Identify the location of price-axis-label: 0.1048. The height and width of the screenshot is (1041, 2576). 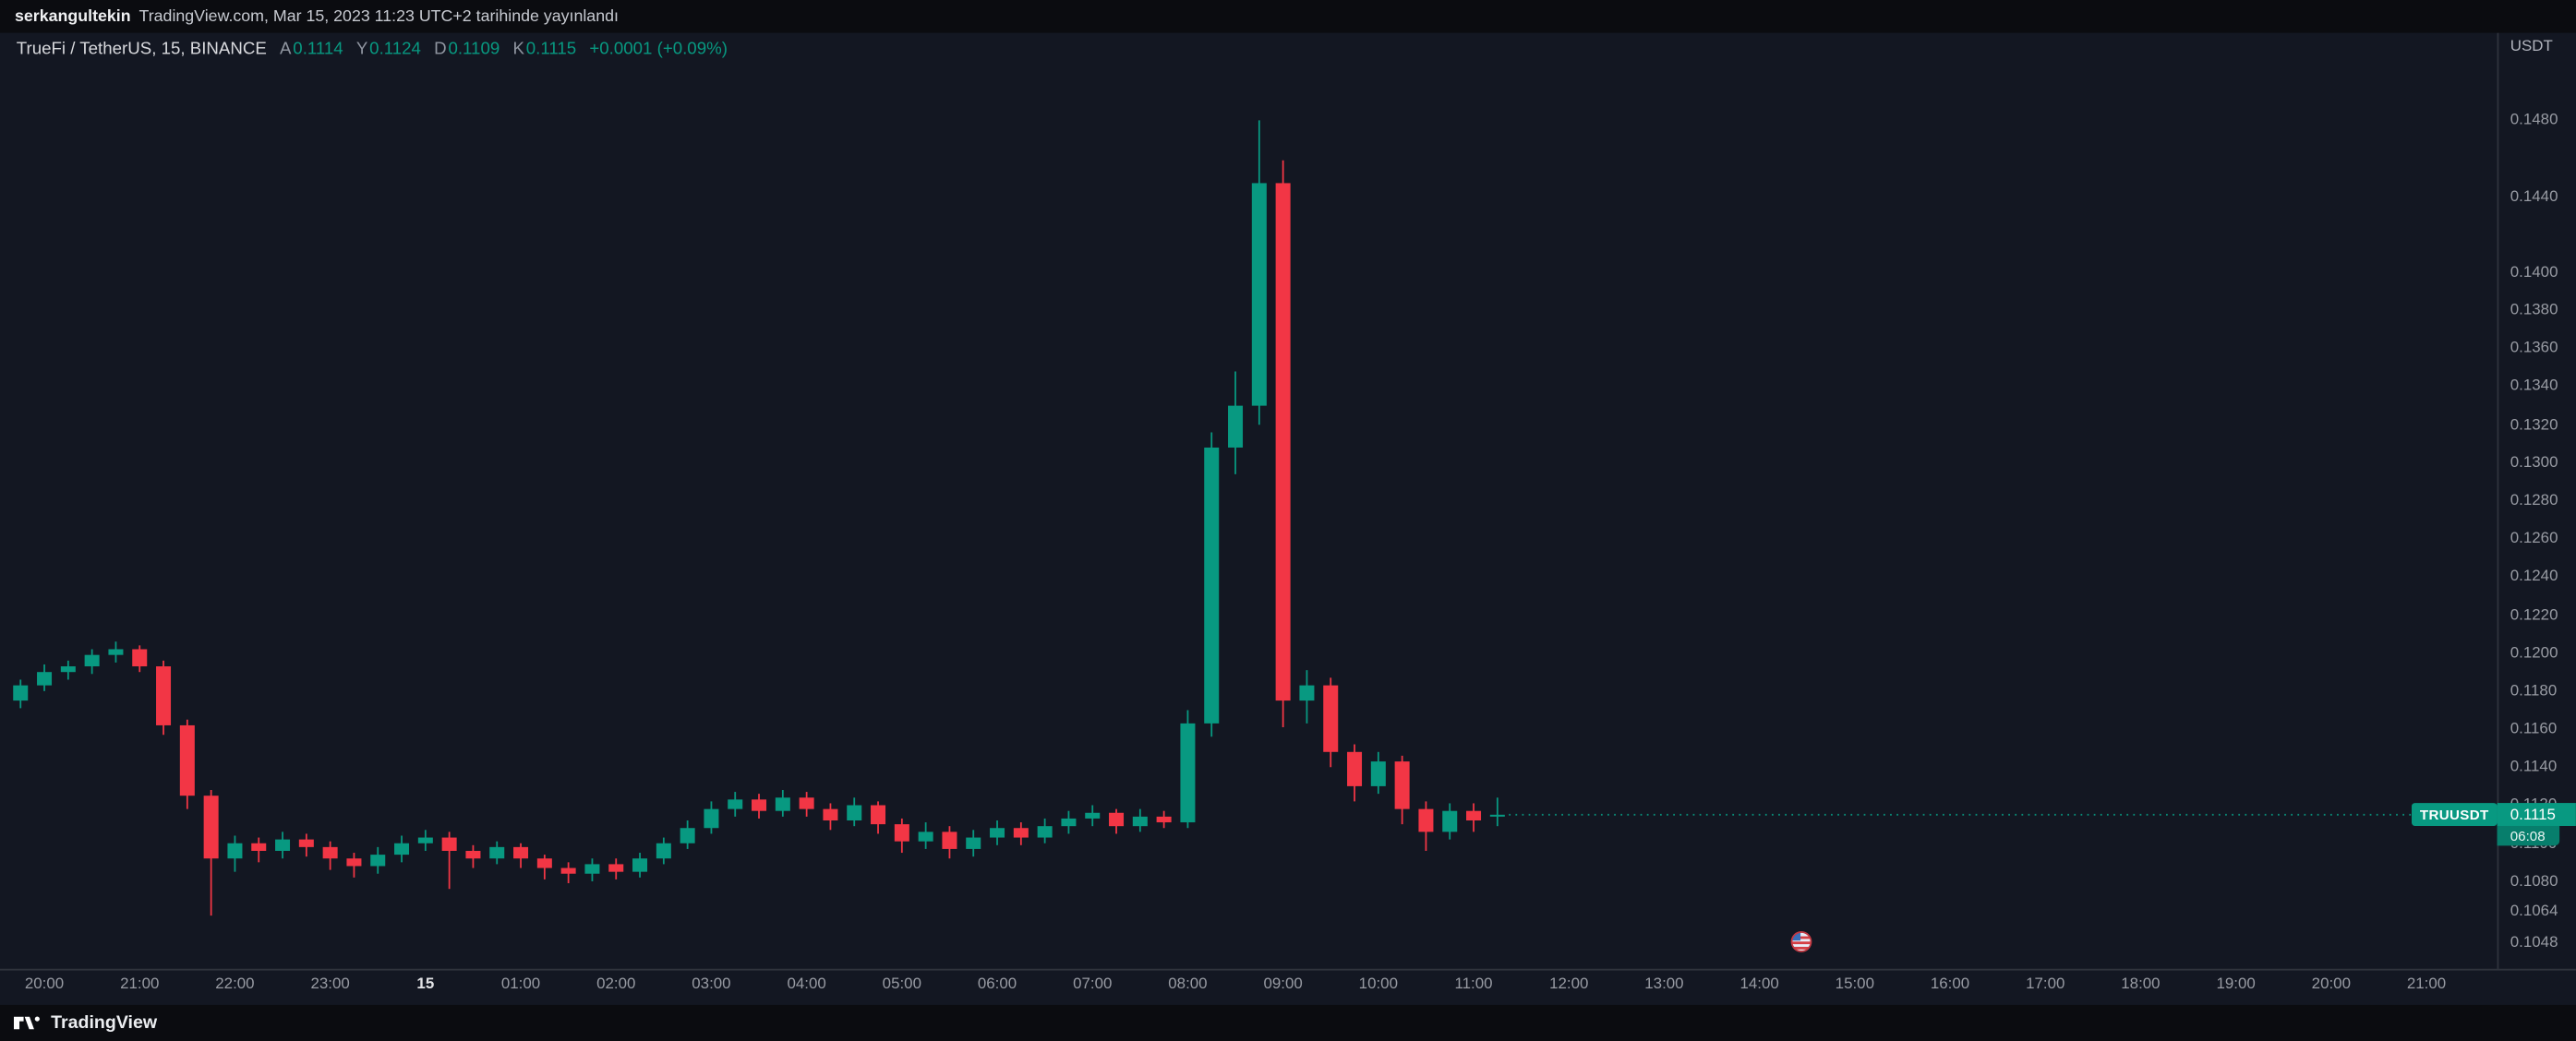
(2534, 942).